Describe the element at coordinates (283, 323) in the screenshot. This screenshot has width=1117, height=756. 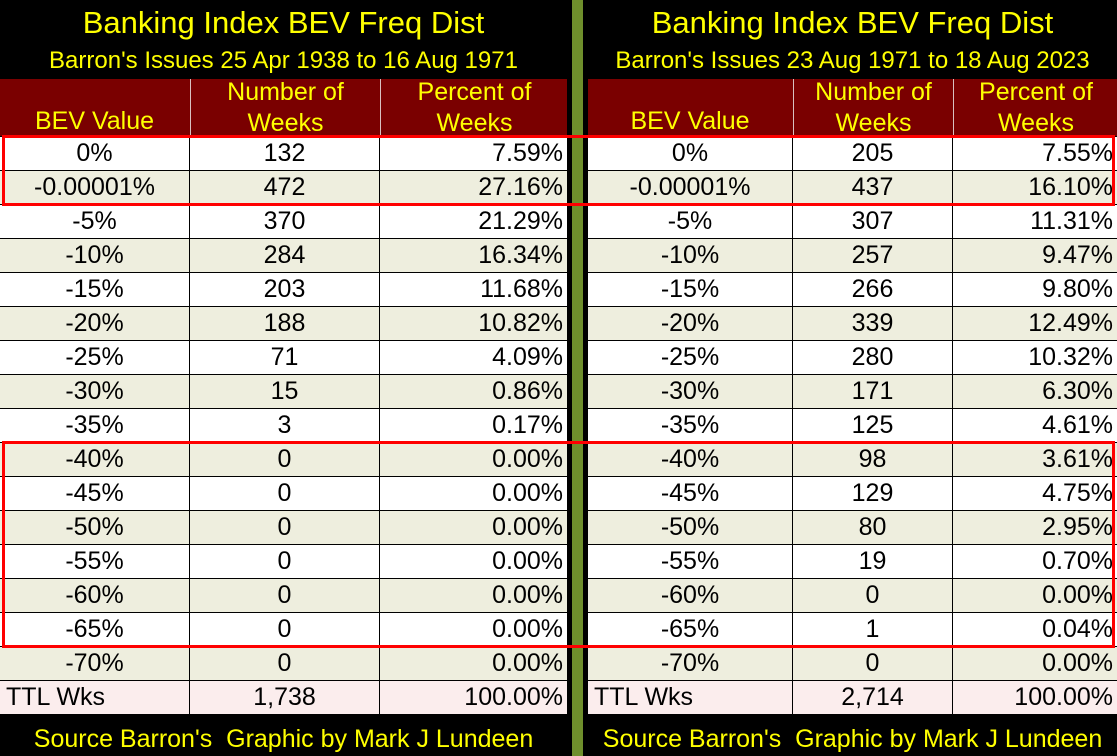
I see `table-row: -20% 188 10.82%` at that location.